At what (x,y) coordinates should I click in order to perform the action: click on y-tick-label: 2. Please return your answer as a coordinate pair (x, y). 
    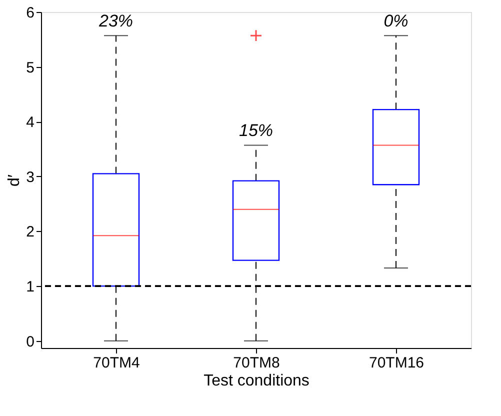
    Looking at the image, I should click on (30, 232).